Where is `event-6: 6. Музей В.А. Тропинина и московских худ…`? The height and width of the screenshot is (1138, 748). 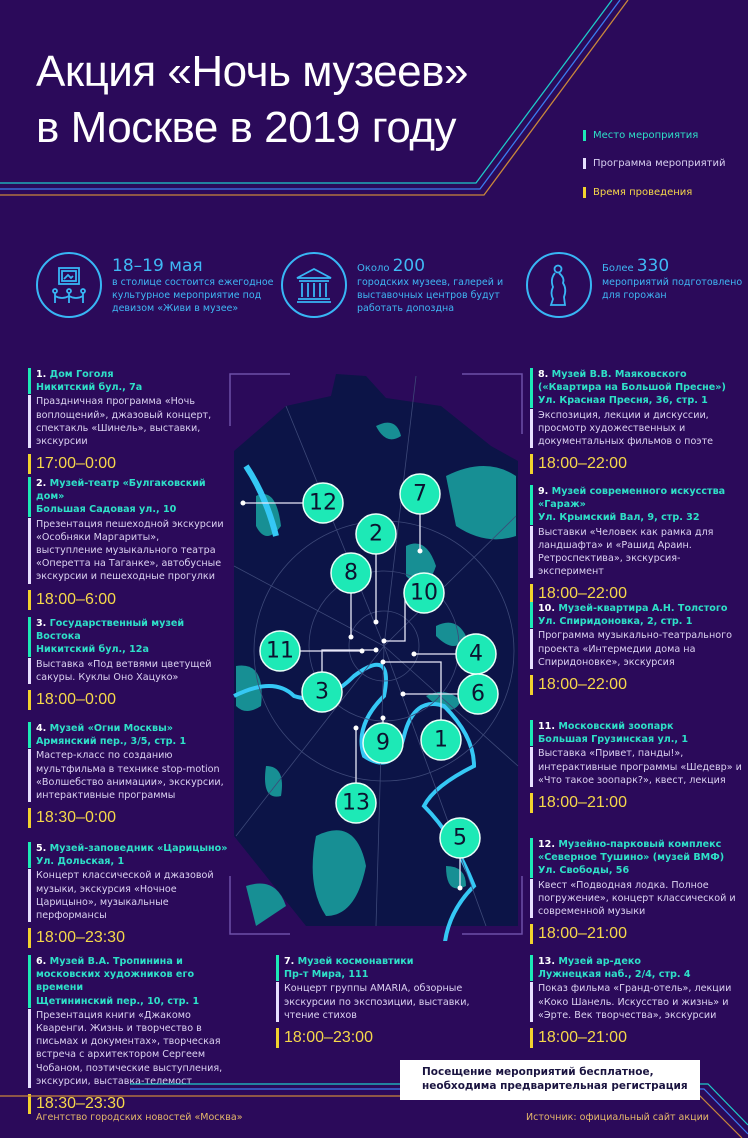
event-6: 6. Музей В.А. Тропинина и московских худ… is located at coordinates (130, 1035).